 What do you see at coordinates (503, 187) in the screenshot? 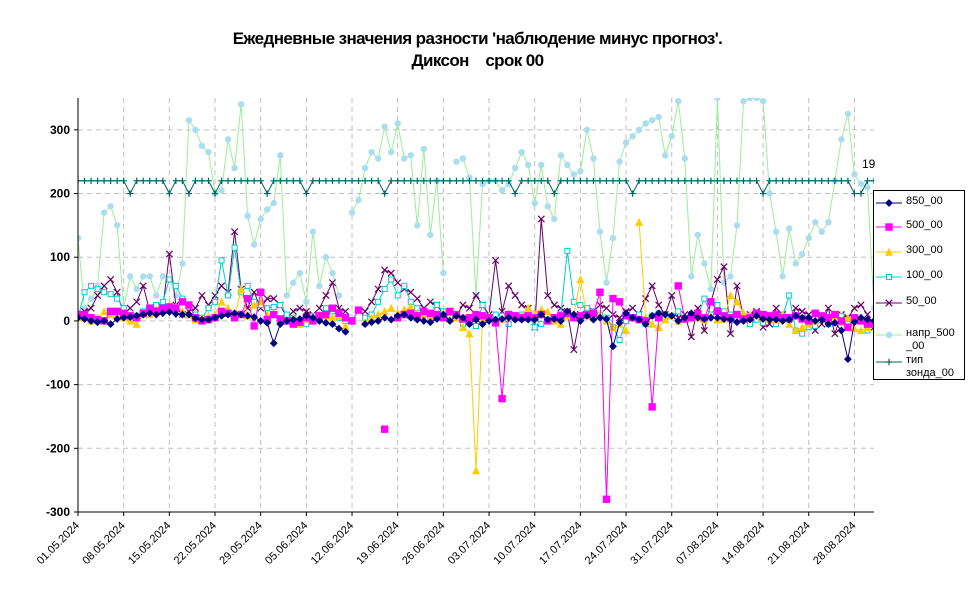
I see `series-тип-зонда_00` at bounding box center [503, 187].